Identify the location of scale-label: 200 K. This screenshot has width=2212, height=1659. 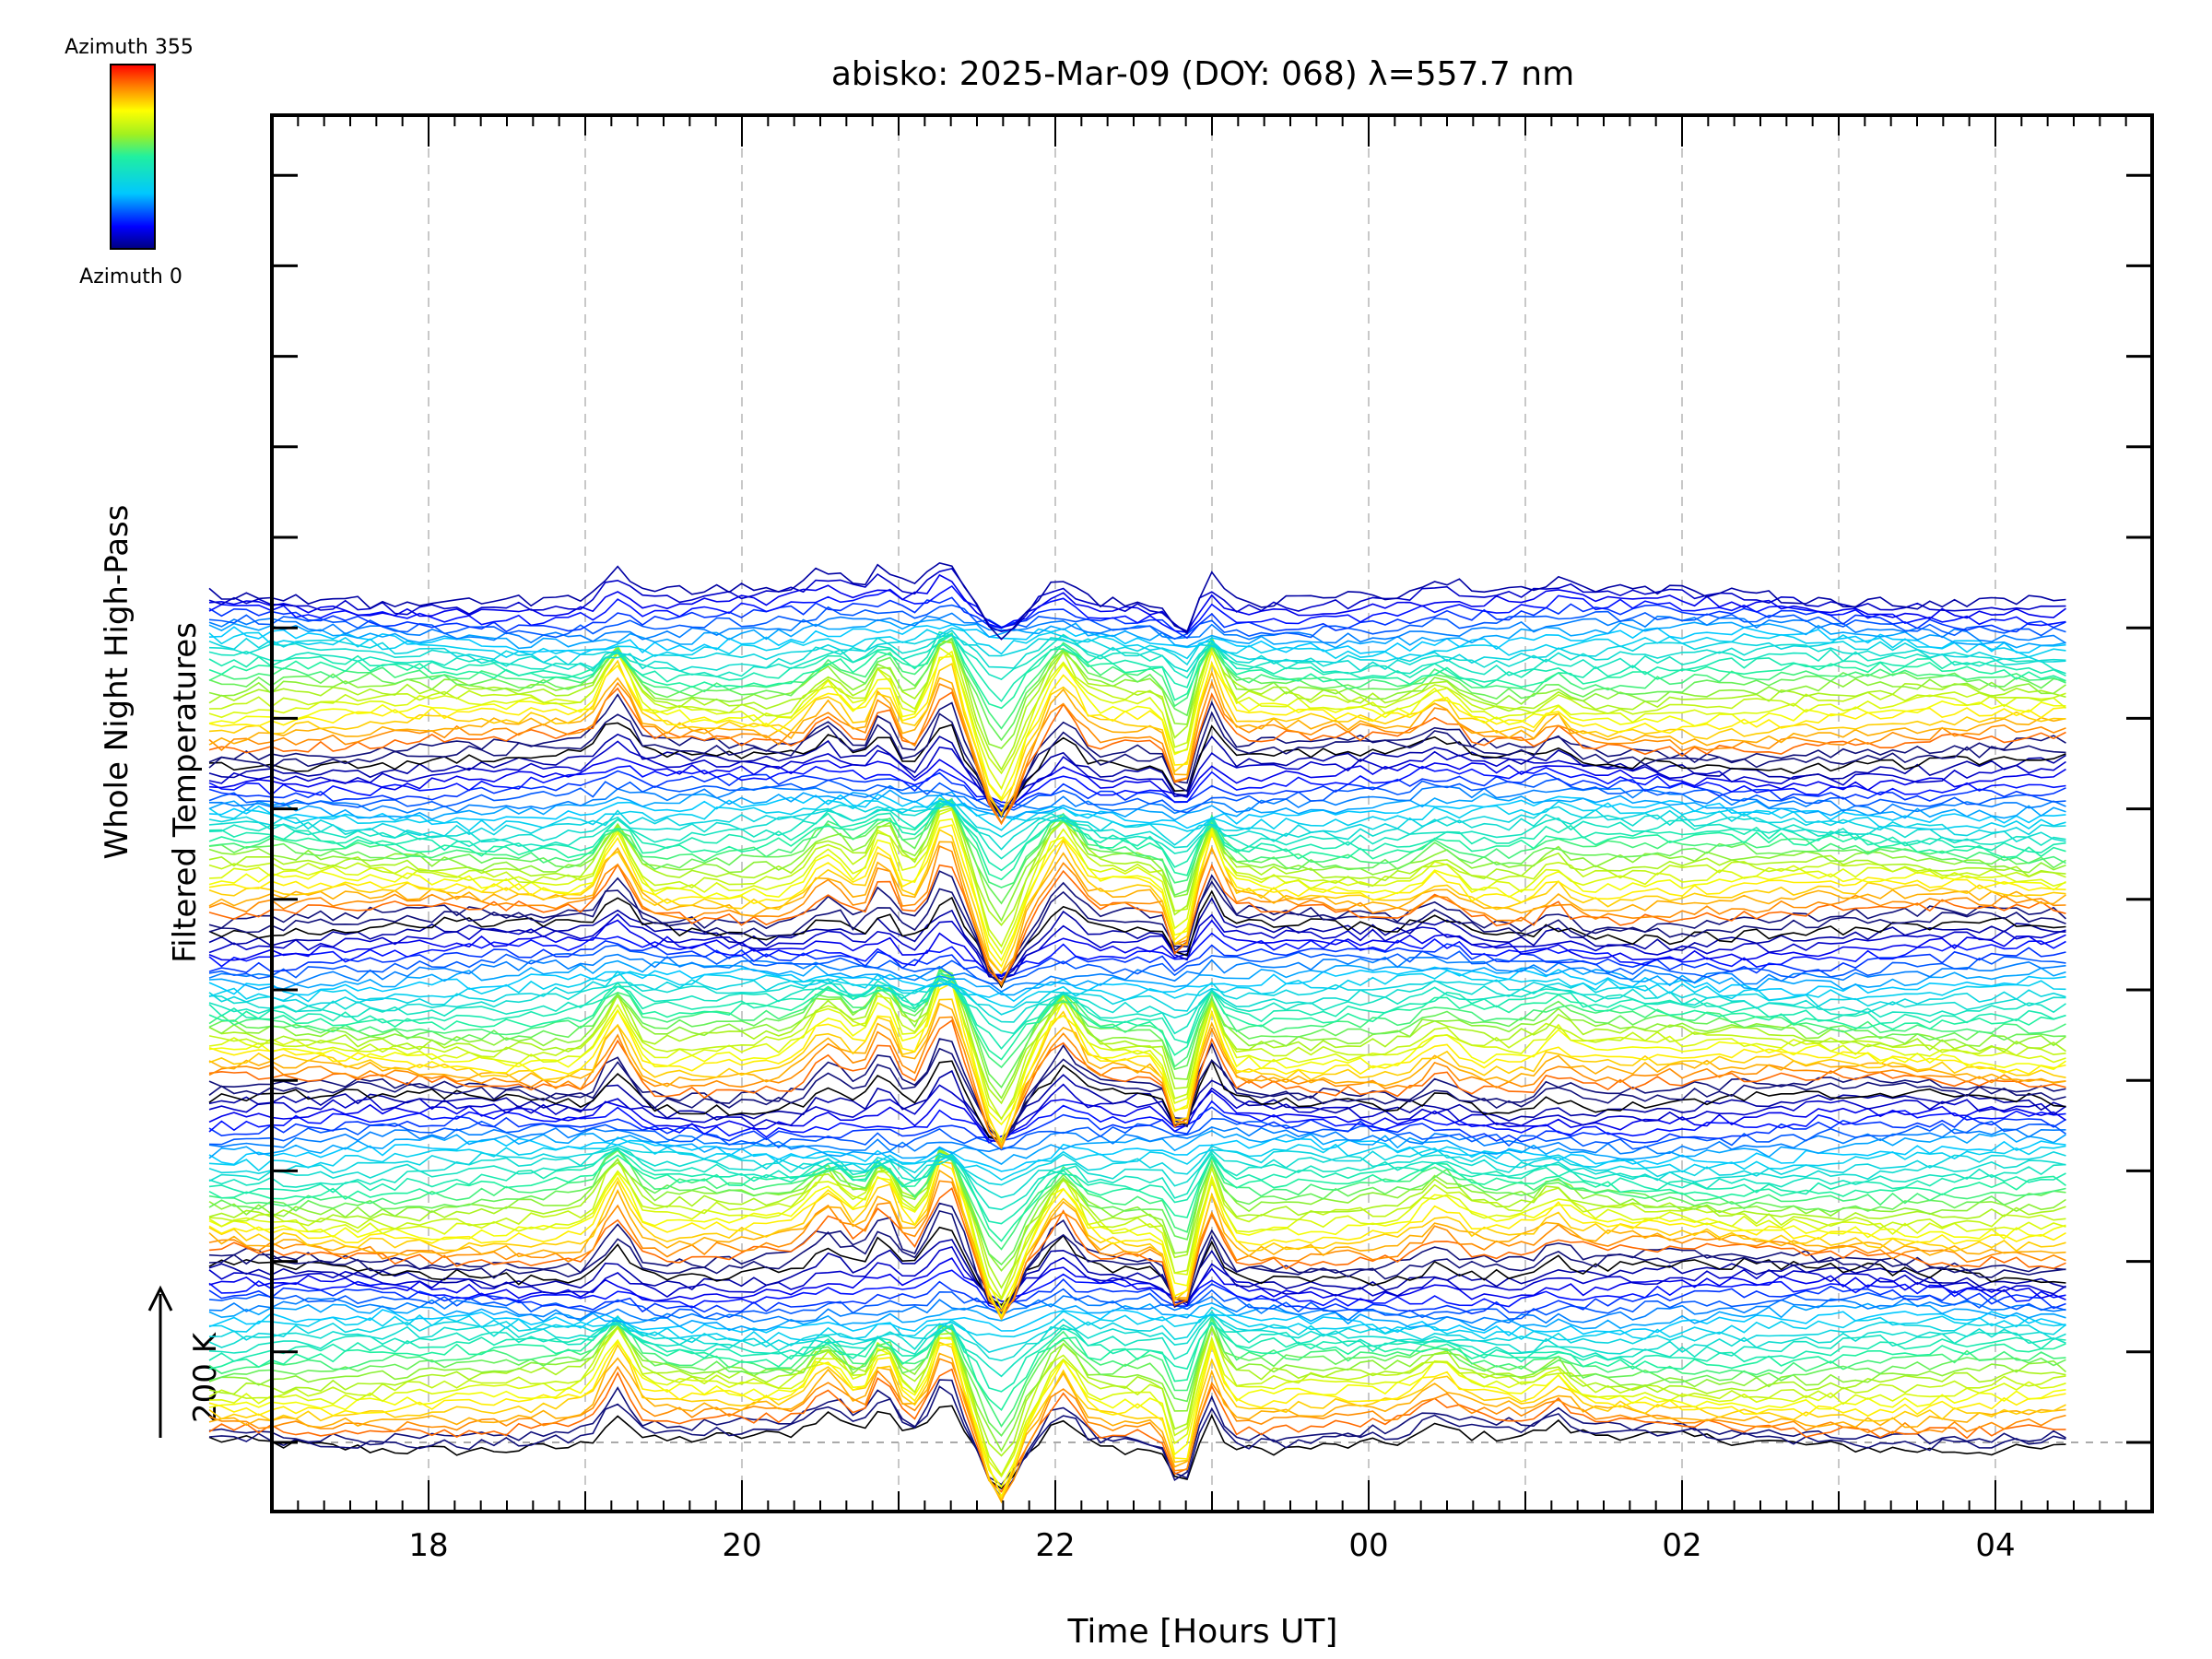
(205, 1377).